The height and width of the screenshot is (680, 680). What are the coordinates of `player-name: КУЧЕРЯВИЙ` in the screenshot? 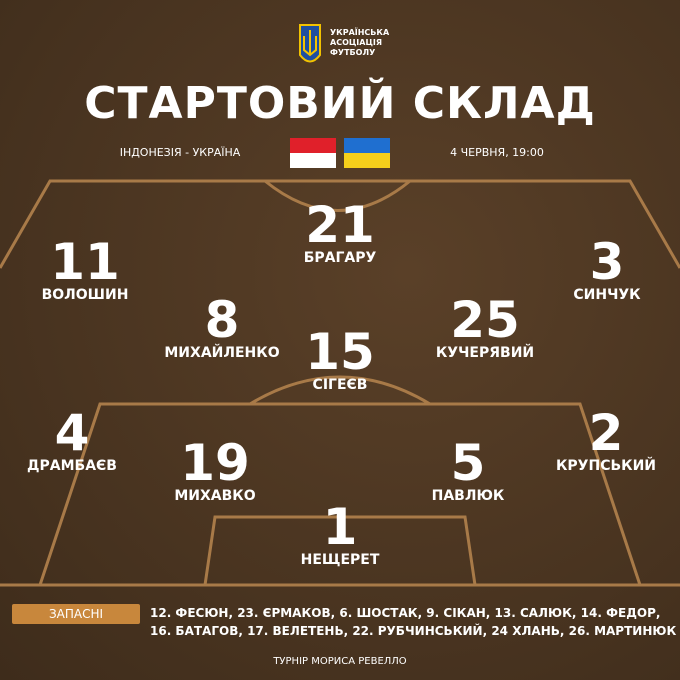 It's located at (485, 353).